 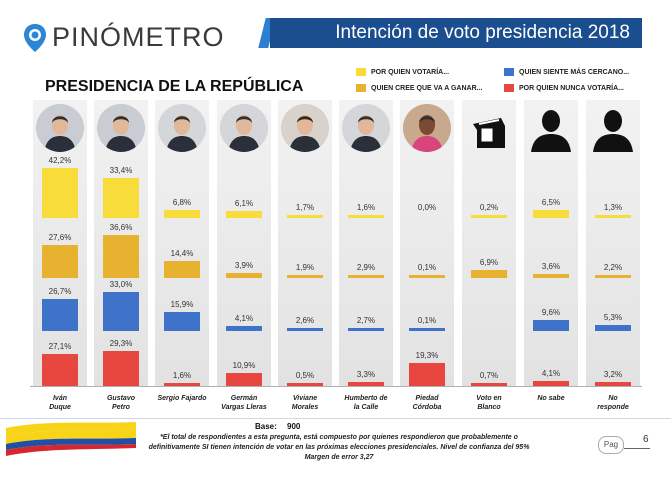 I want to click on candidate-name-line: Morales, so click(x=305, y=407).